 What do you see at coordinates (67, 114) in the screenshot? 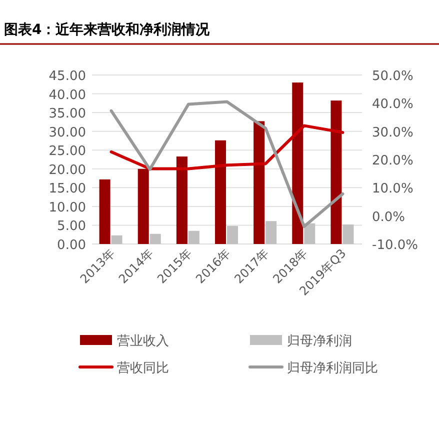
I see `y-tick-label: 35.00` at bounding box center [67, 114].